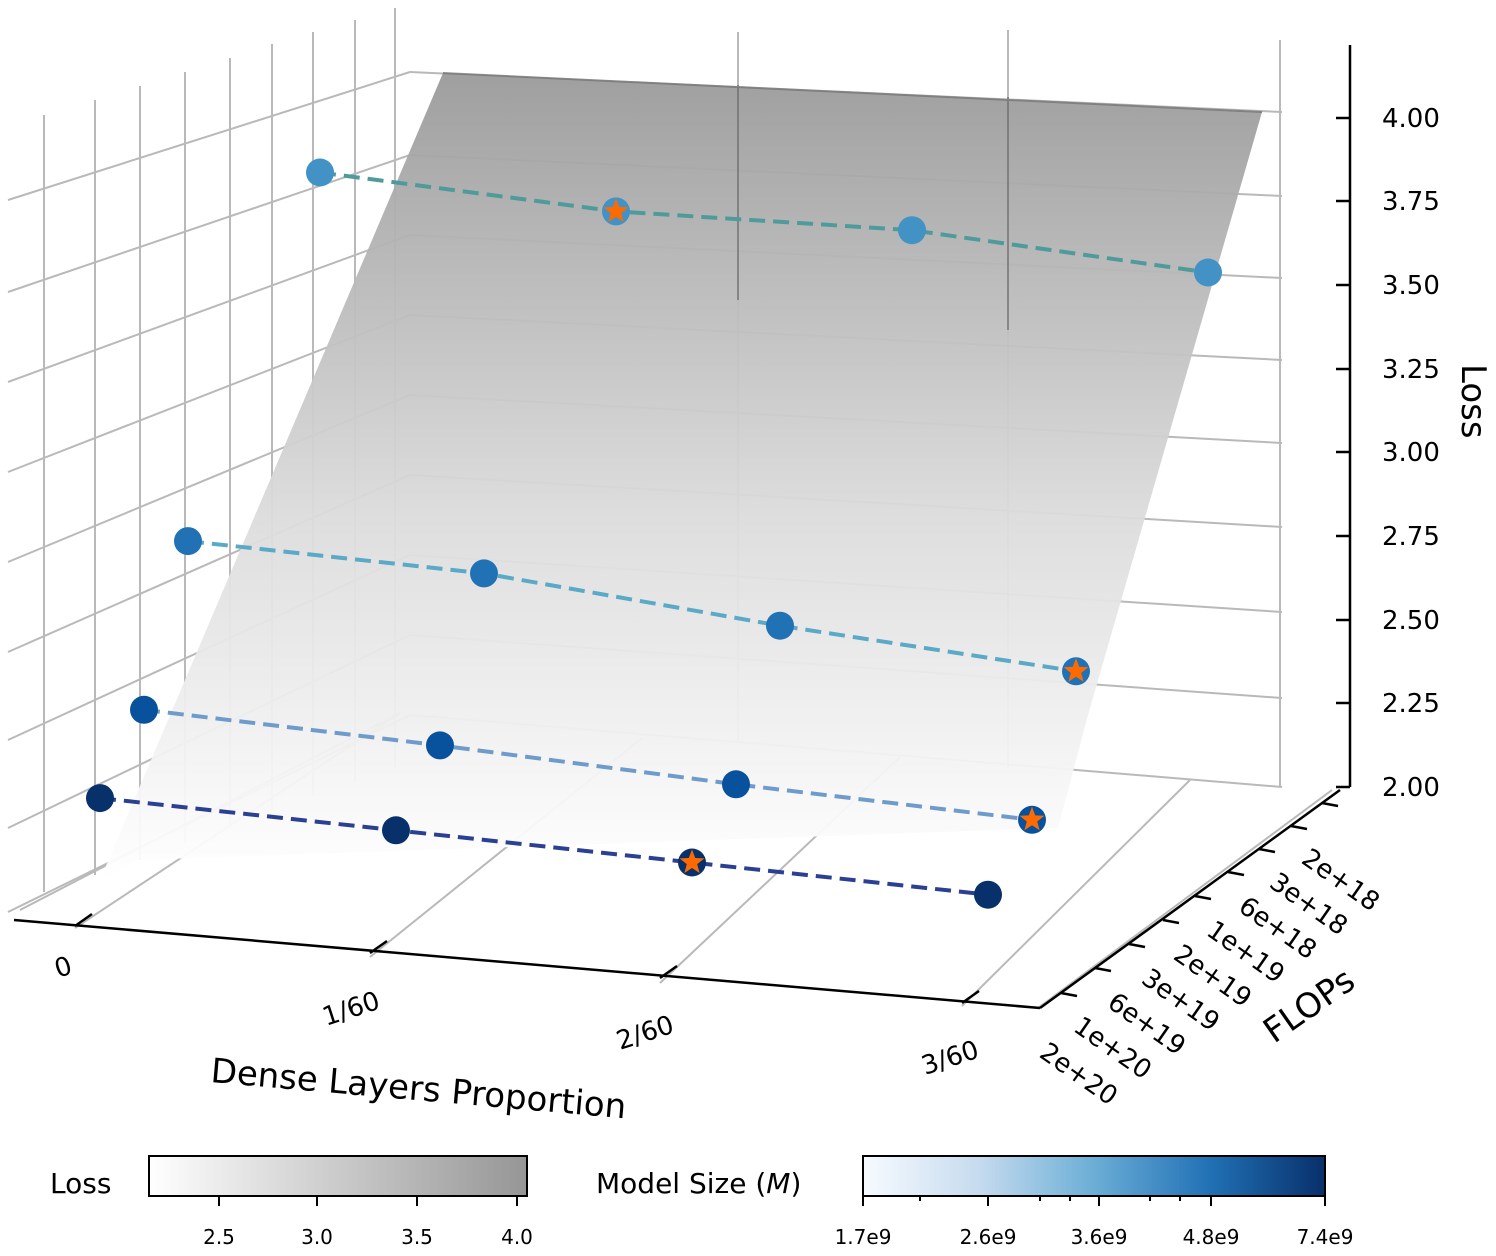  Describe the element at coordinates (417, 1237) in the screenshot. I see `colorbar-loss-tick: 3.5` at that location.